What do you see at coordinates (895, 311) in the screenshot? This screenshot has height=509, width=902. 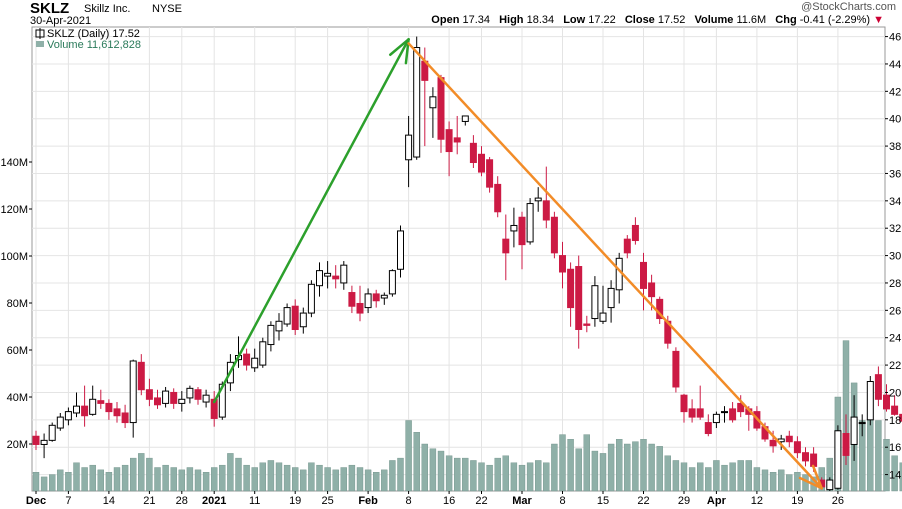 I see `price-tick-label: 26` at bounding box center [895, 311].